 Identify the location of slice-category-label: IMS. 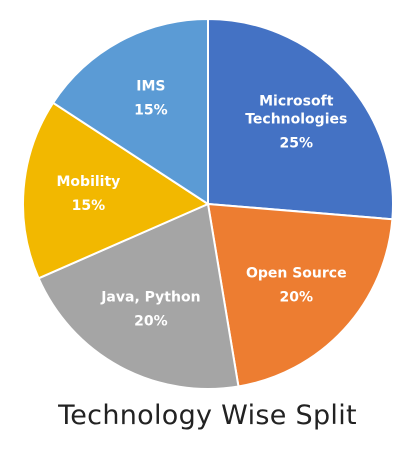
(150, 86).